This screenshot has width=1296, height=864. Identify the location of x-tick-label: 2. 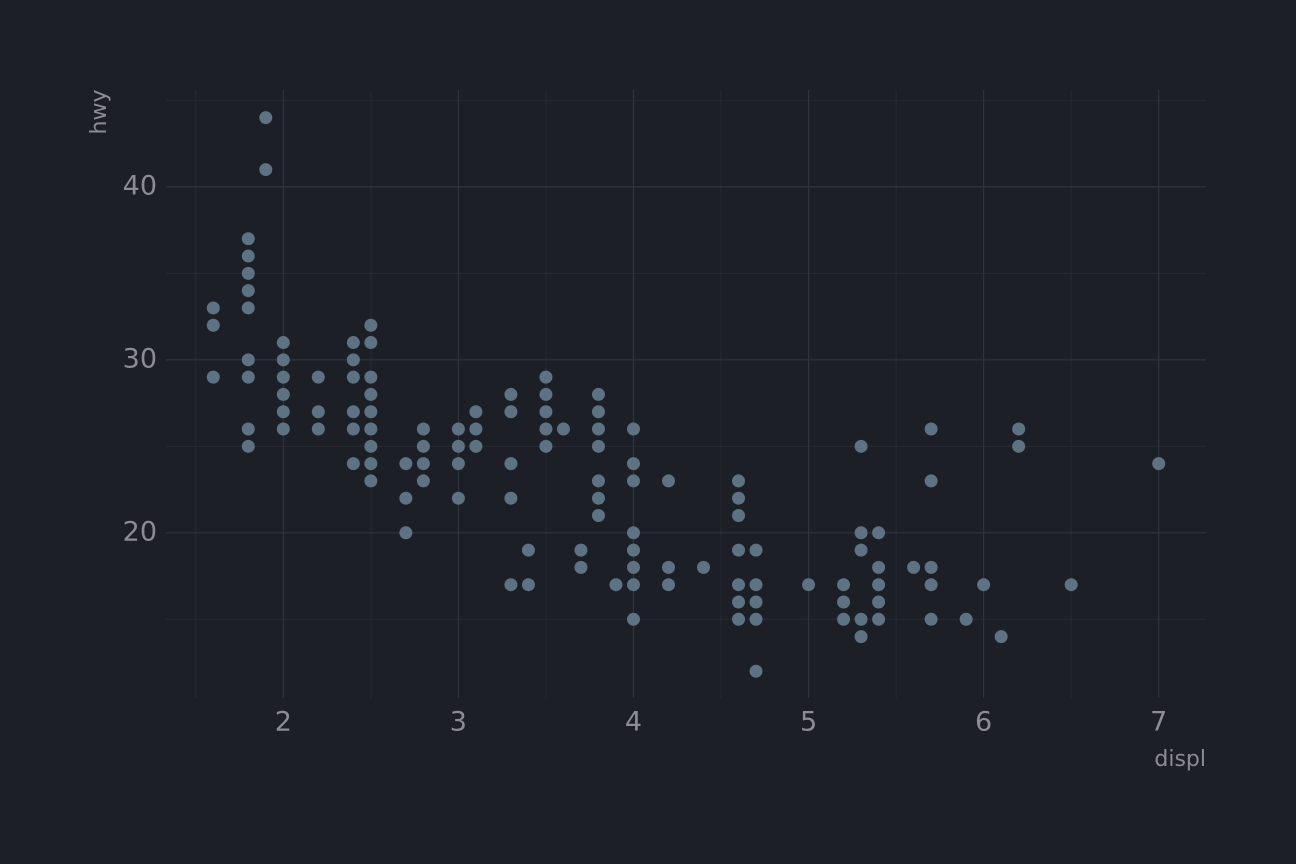
(283, 722).